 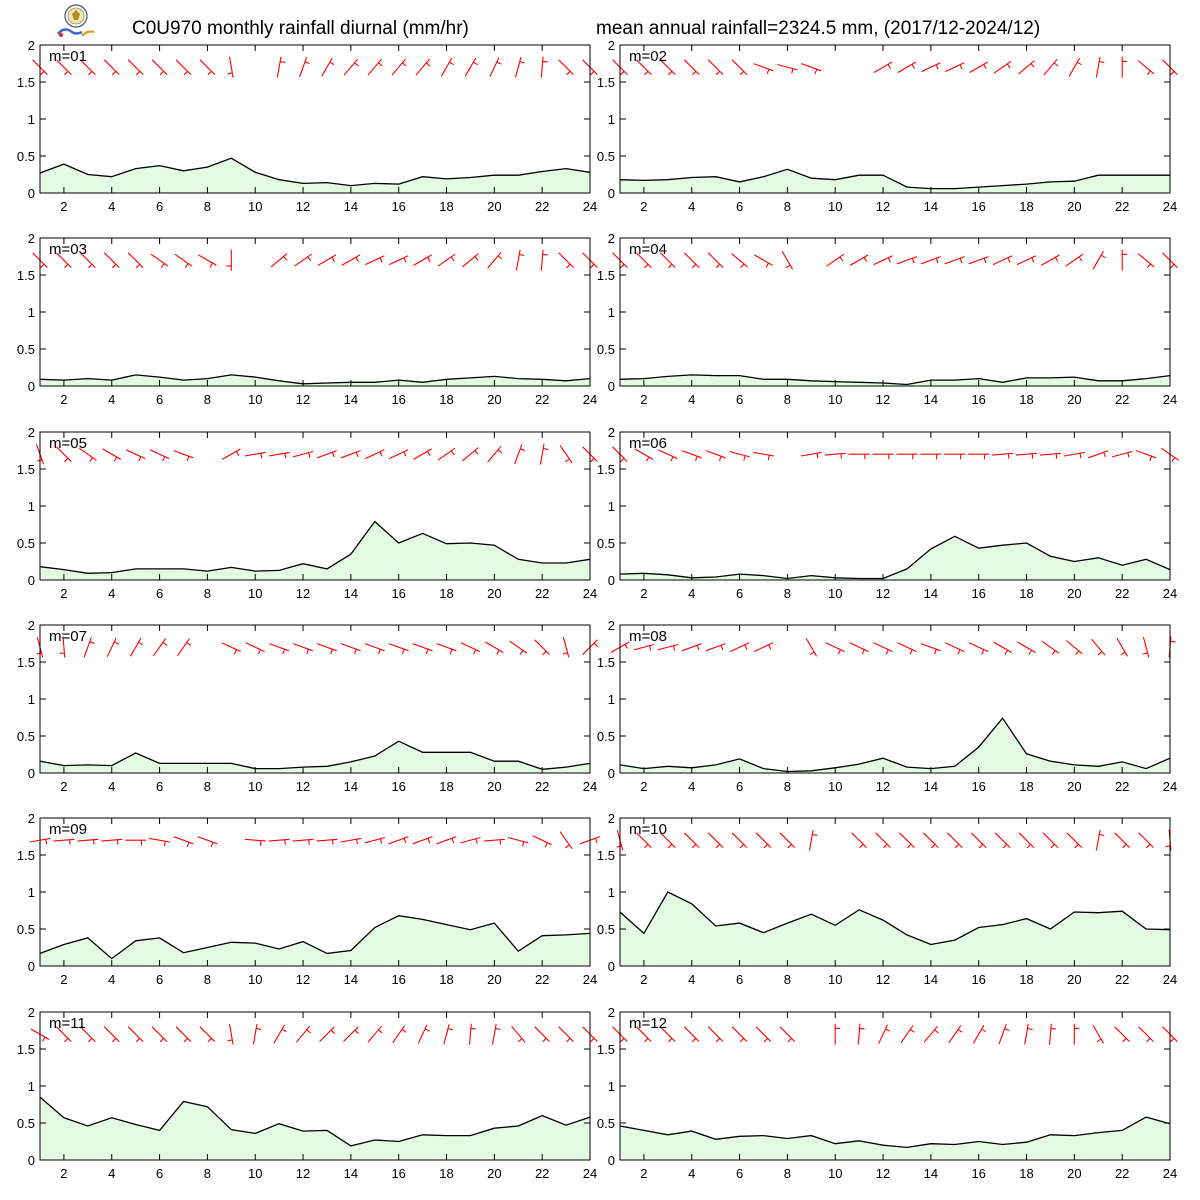 What do you see at coordinates (887, 899) in the screenshot?
I see `panel-m=10: 00.511.522 4 6 8 10 12 14 16 18 20 22 24m=10` at bounding box center [887, 899].